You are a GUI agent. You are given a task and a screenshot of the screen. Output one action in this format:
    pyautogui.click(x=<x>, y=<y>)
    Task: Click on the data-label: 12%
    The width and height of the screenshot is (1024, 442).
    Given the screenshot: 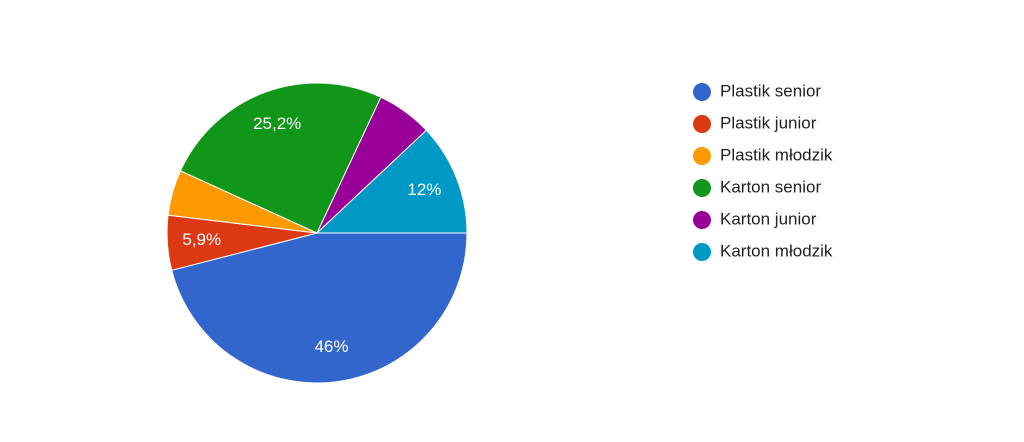 What is the action you would take?
    pyautogui.click(x=424, y=189)
    